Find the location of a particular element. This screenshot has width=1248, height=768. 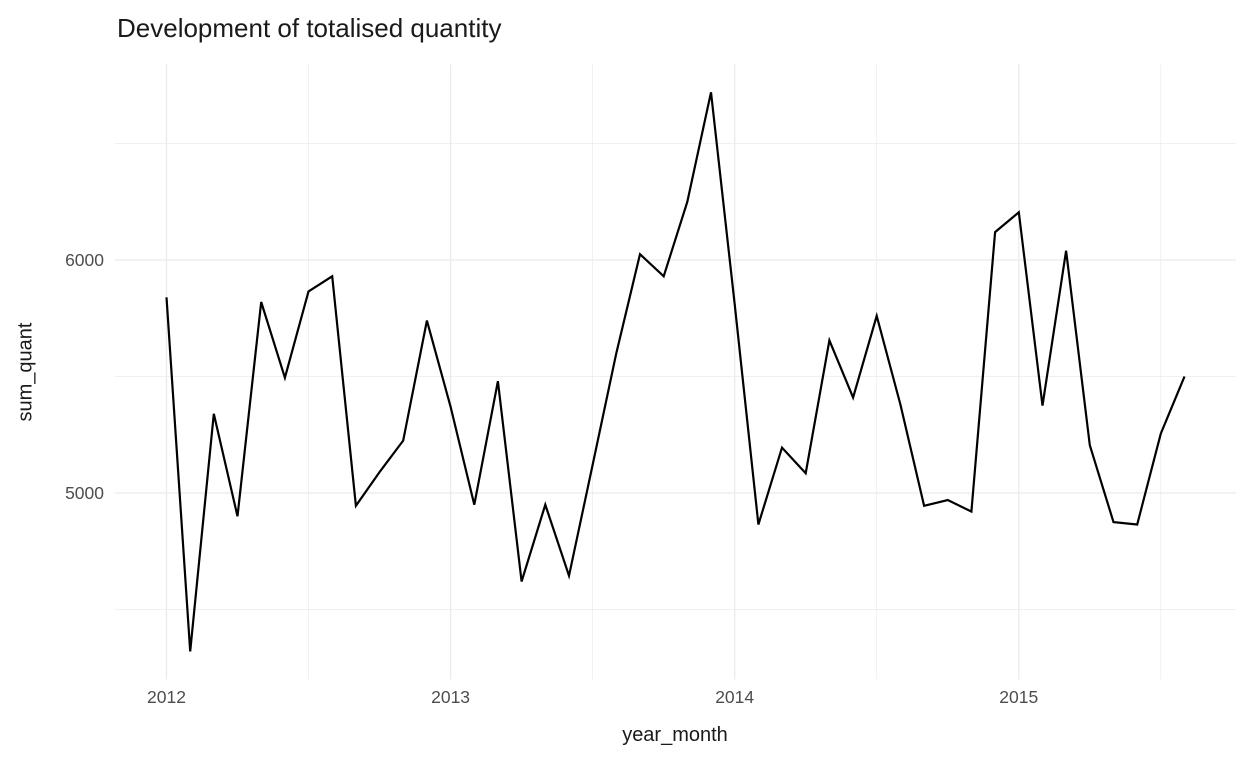

x-tick-label-2014: 2014 is located at coordinates (735, 697).